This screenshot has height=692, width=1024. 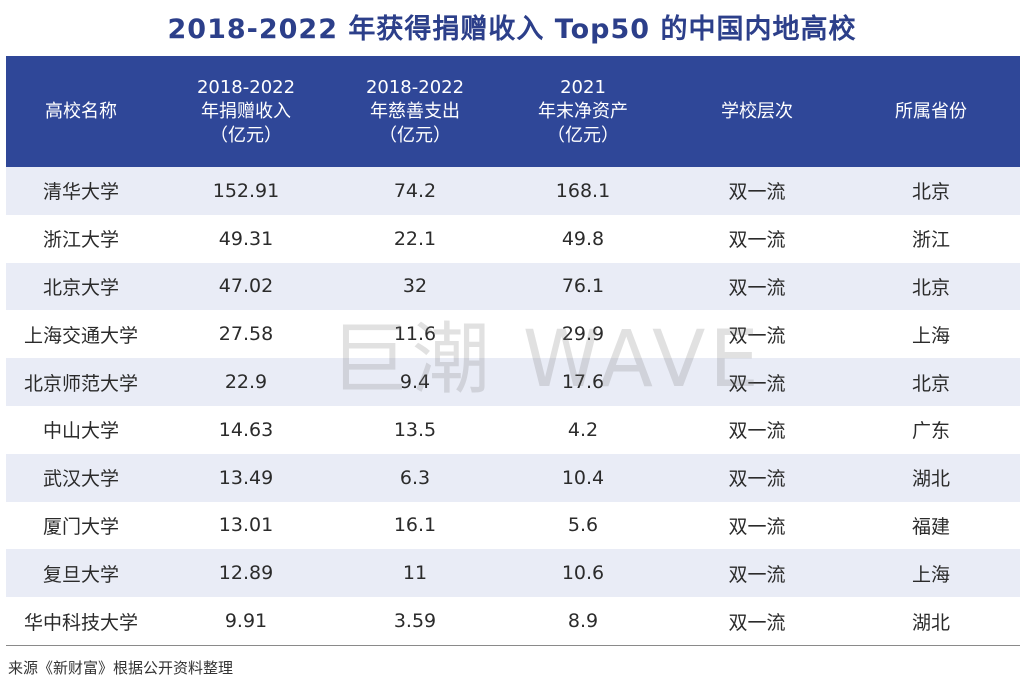 What do you see at coordinates (513, 429) in the screenshot?
I see `table-row: 中山大学 14.63 13.5 4.2 双一流 广东` at bounding box center [513, 429].